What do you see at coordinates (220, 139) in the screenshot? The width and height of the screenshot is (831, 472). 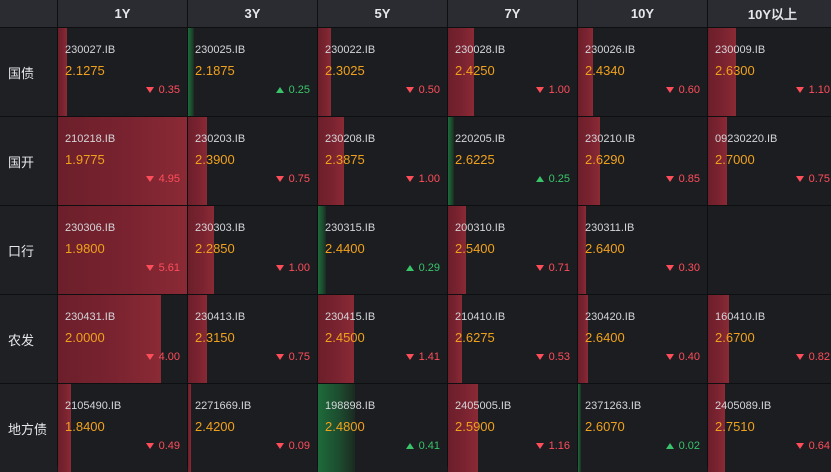 I see `bond-code: 230203.IB` at bounding box center [220, 139].